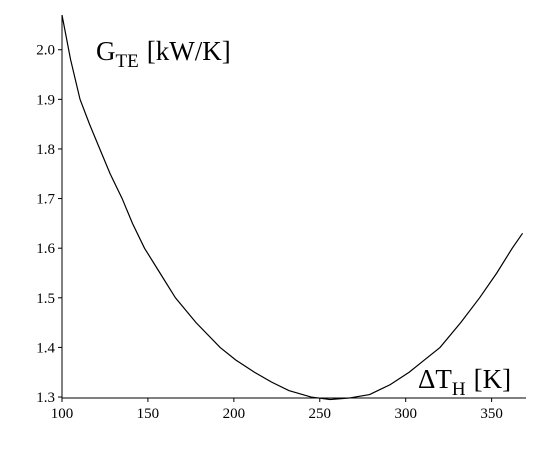  What do you see at coordinates (45, 299) in the screenshot?
I see `y-tick-label: 1.5` at bounding box center [45, 299].